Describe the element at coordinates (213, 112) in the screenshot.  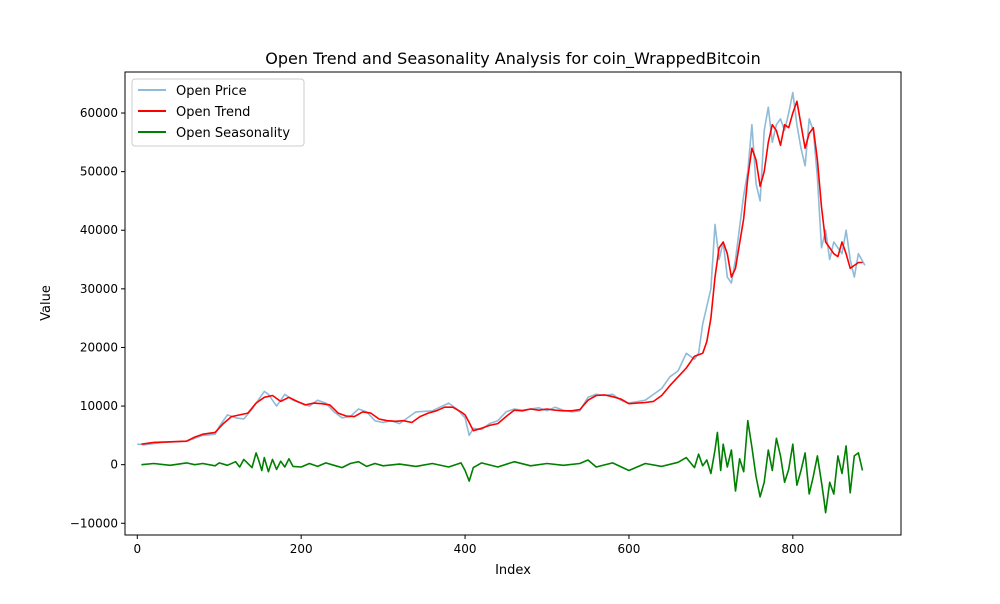
I see `legend-label-open-trend: Open Trend` at that location.